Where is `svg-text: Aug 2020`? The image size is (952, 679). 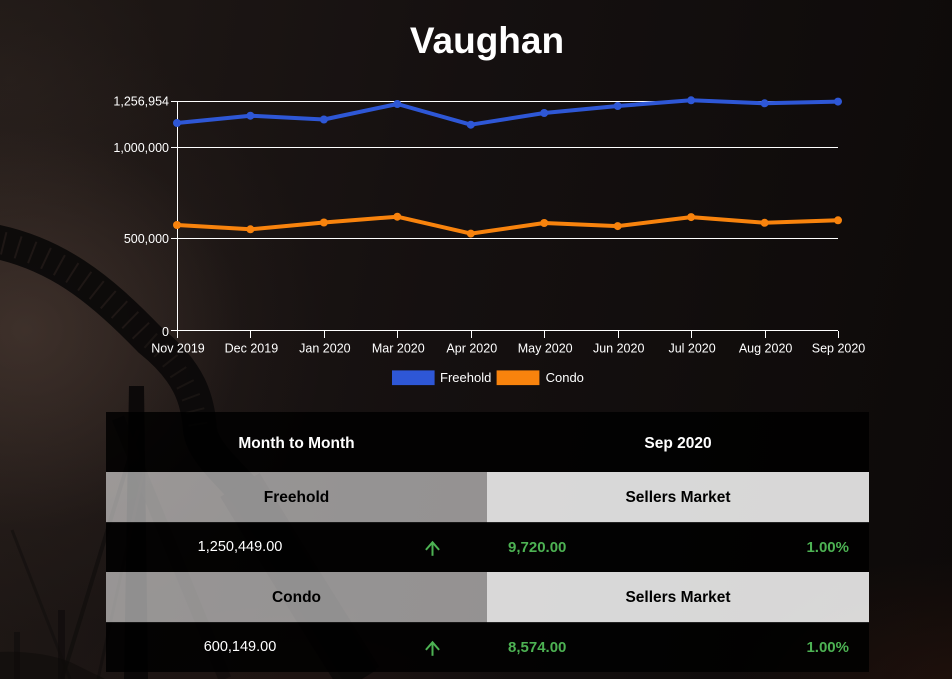
svg-text: Aug 2020 is located at coordinates (766, 349).